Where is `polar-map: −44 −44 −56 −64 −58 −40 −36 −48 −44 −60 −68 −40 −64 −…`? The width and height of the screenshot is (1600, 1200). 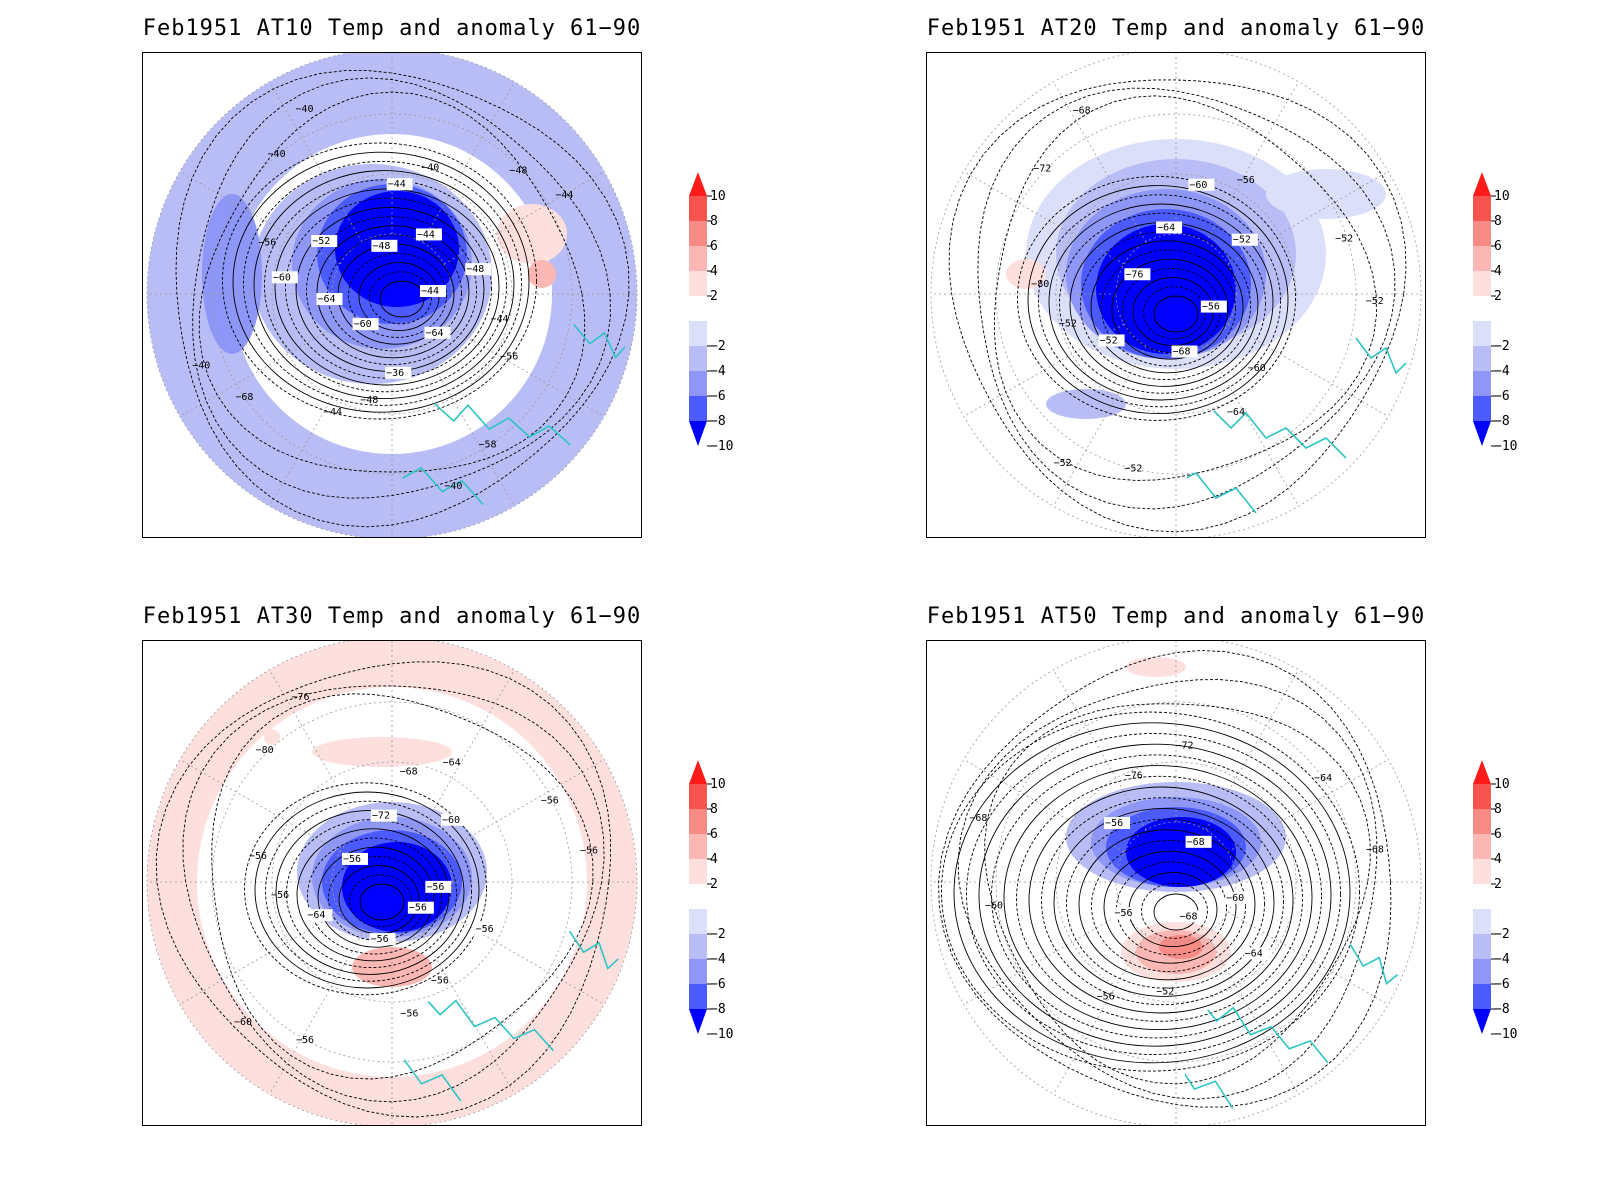 polar-map: −44 −44 −56 −64 −58 −40 −36 −48 −44 −60 −68 −40 −64 −… is located at coordinates (392, 295).